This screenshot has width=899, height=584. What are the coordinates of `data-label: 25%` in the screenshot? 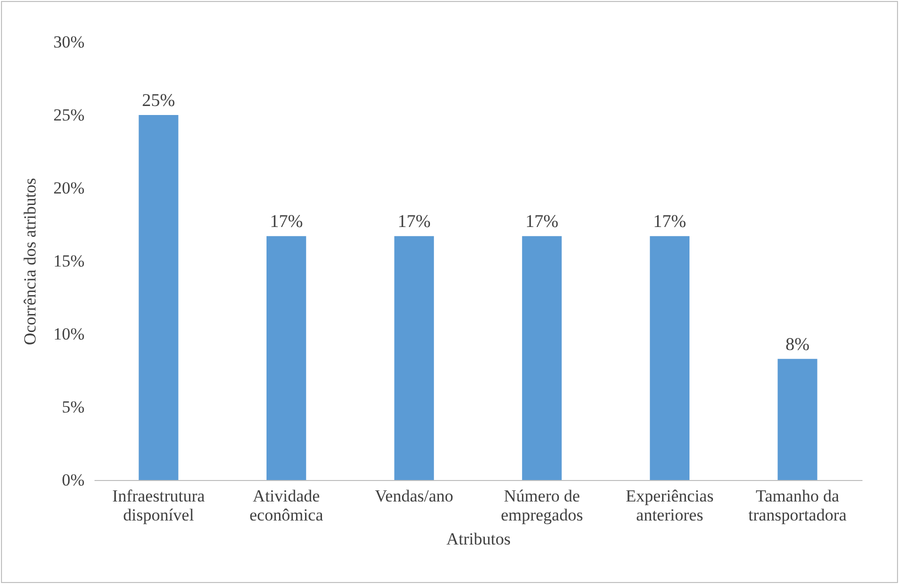 It's located at (159, 100).